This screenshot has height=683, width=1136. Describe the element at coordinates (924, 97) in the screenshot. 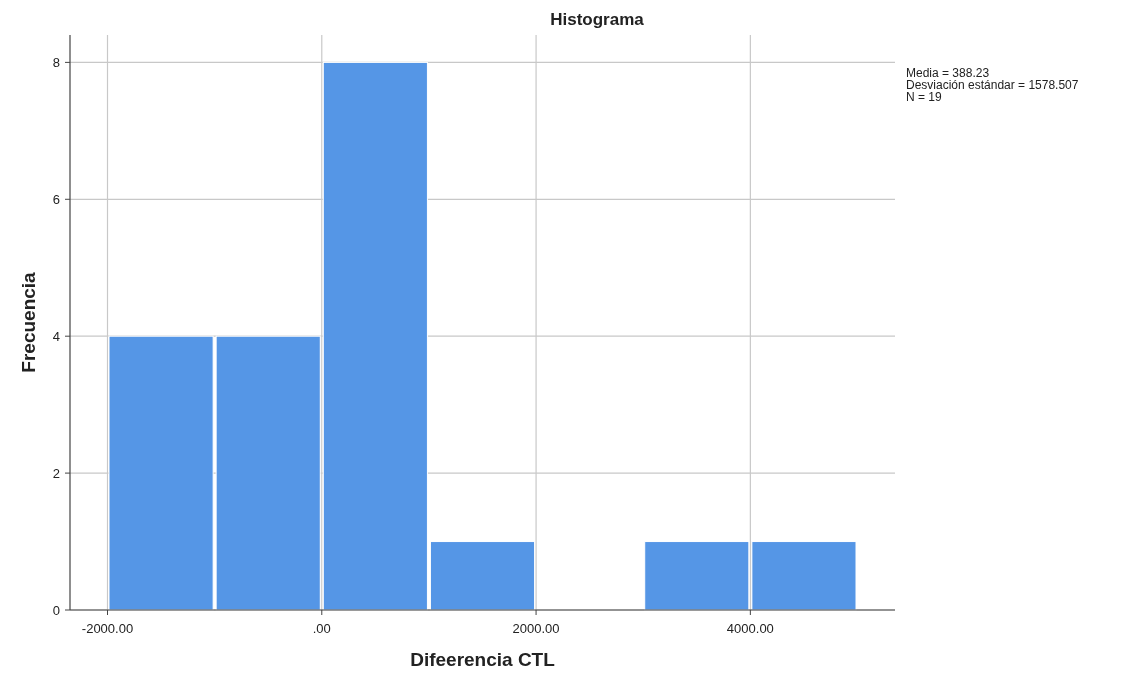

I see `text: N = 19` at that location.